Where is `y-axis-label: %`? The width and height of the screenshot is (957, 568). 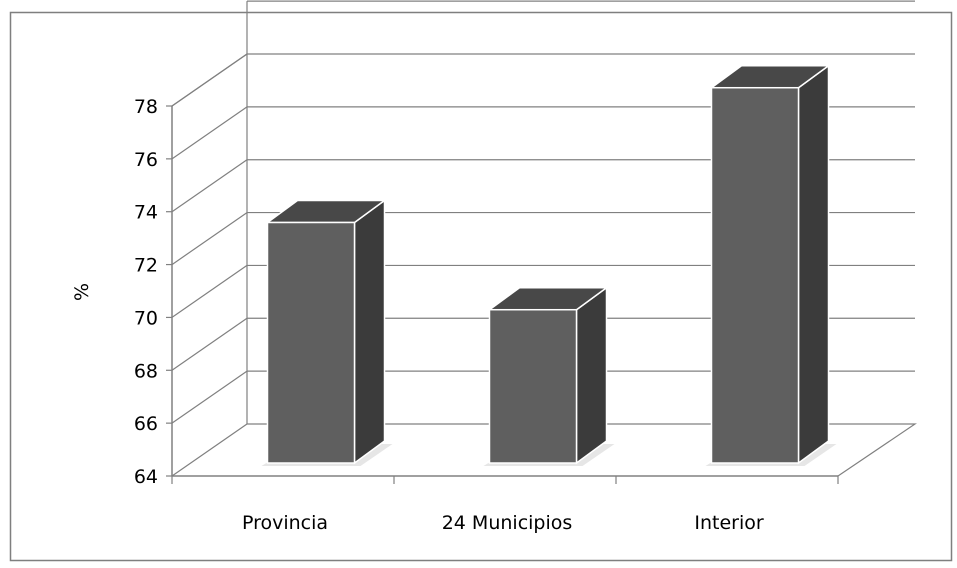 y-axis-label: % is located at coordinates (82, 292).